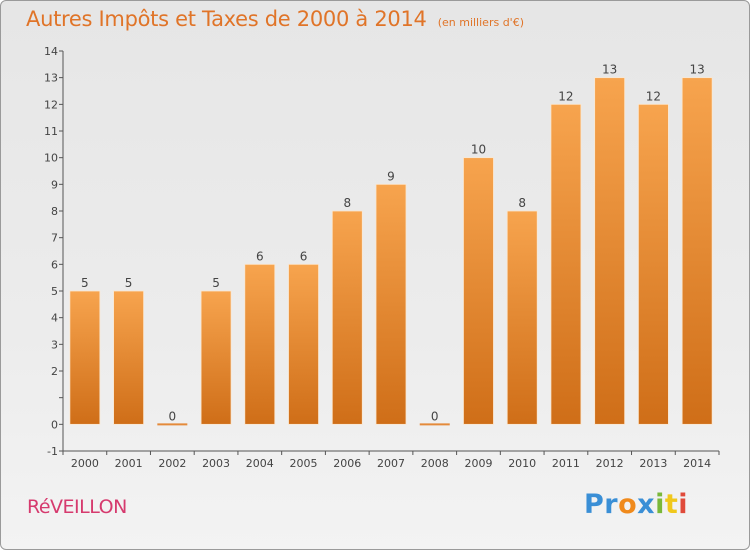  Describe the element at coordinates (85, 357) in the screenshot. I see `bar-2000` at that location.